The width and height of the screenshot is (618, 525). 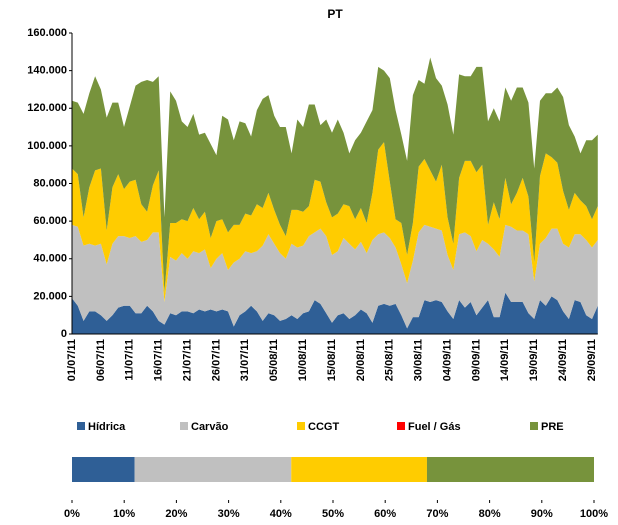 I want to click on x-tick-label: 05/08/11, so click(x=274, y=360).